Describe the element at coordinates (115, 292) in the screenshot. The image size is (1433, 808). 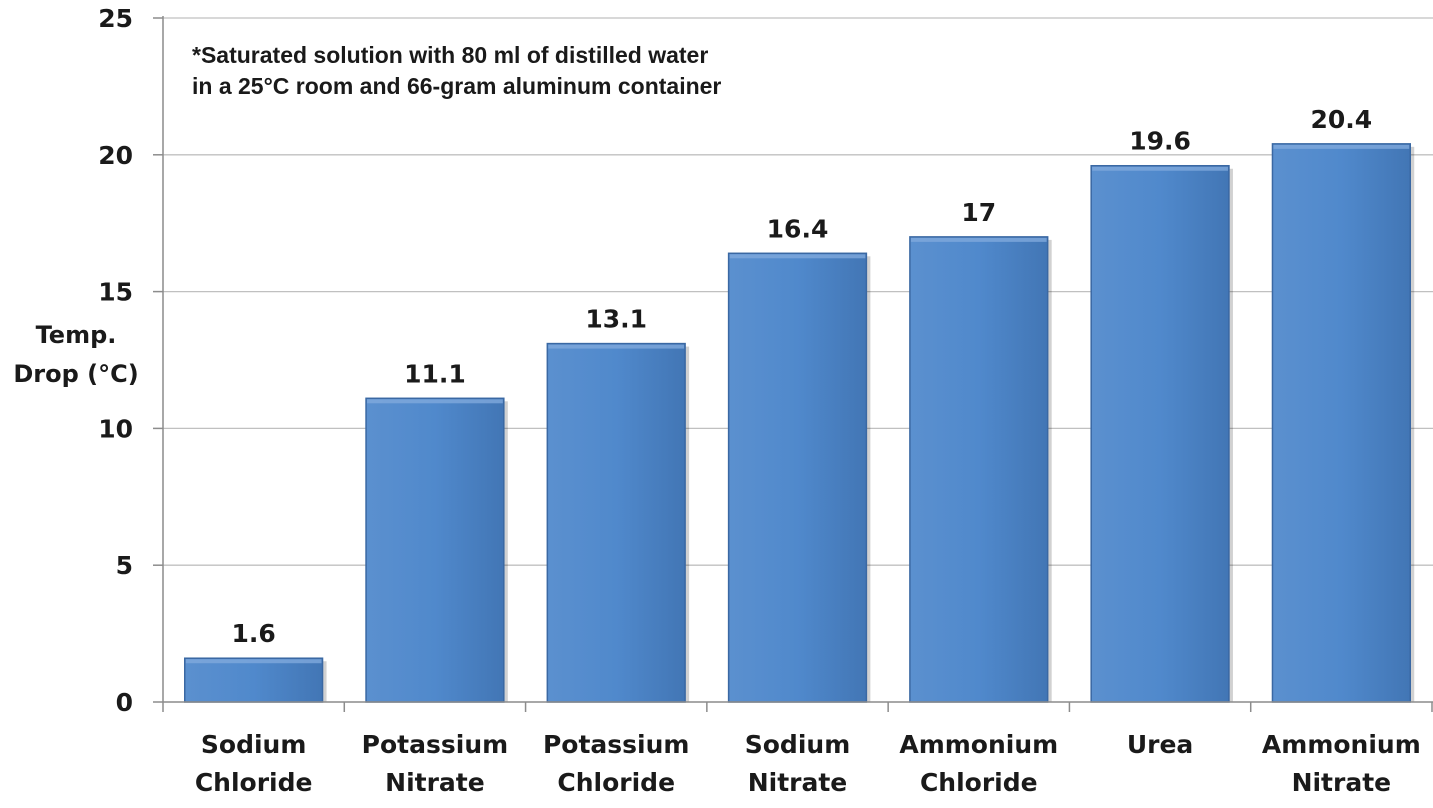
I see `y-tick-label: 15` at that location.